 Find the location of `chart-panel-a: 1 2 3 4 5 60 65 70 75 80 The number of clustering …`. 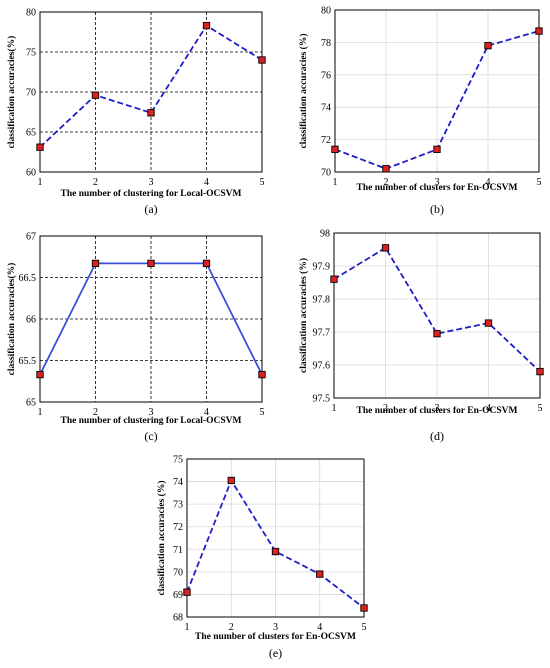

chart-panel-a: 1 2 3 4 5 60 65 70 75 80 The number of clustering … is located at coordinates (136, 112).